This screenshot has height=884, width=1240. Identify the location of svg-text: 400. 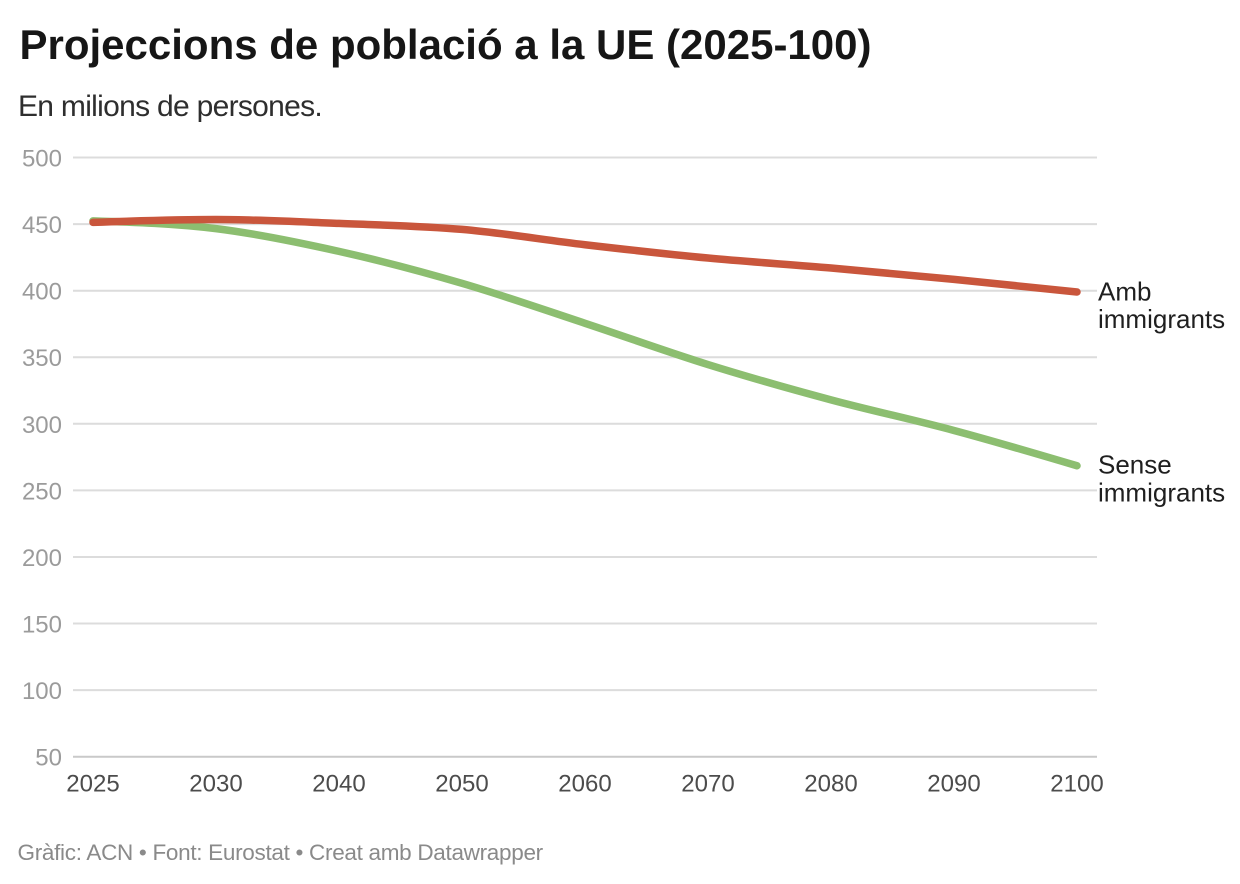
(42, 292).